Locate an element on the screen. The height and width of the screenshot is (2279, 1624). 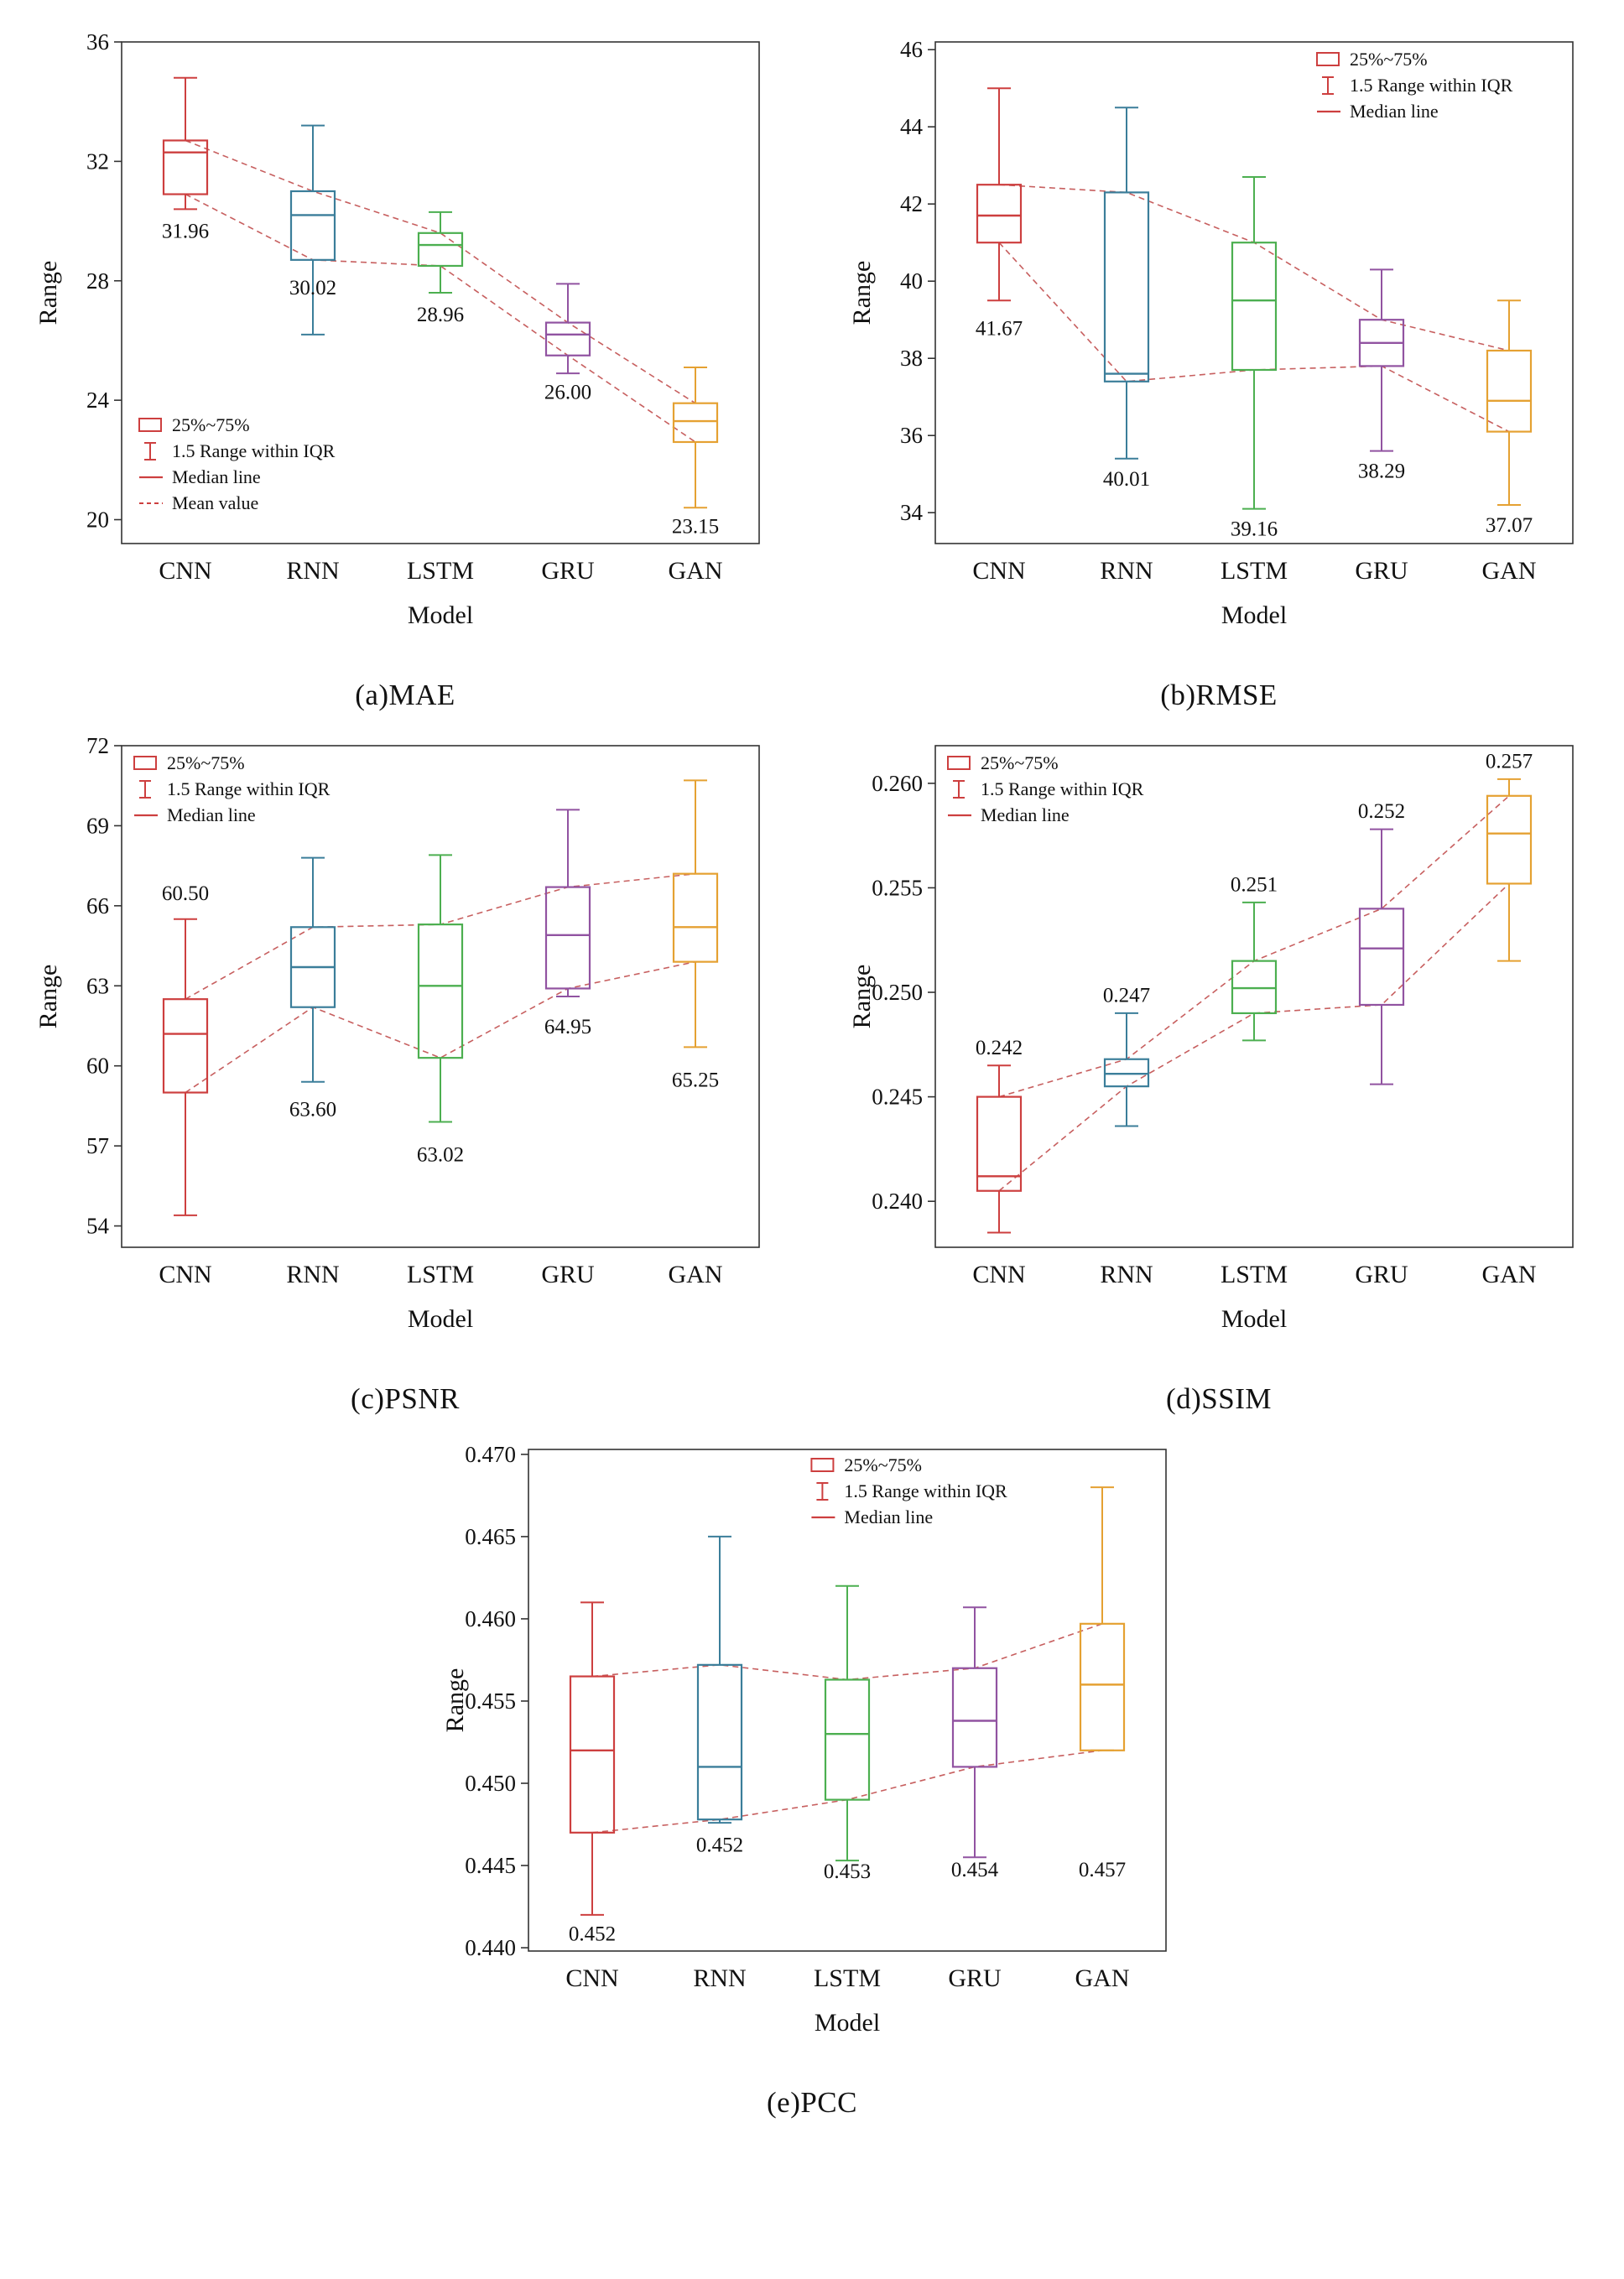
caption-psnr: (c)PSNR is located at coordinates (406, 1398).